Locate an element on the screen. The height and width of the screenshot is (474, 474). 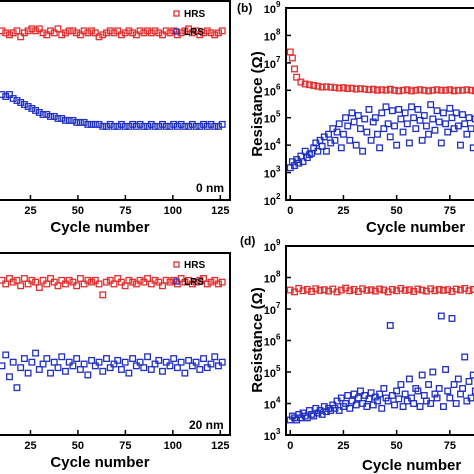
panel-b-y-axis-title: Resistance (Ω) is located at coordinates (257, 103).